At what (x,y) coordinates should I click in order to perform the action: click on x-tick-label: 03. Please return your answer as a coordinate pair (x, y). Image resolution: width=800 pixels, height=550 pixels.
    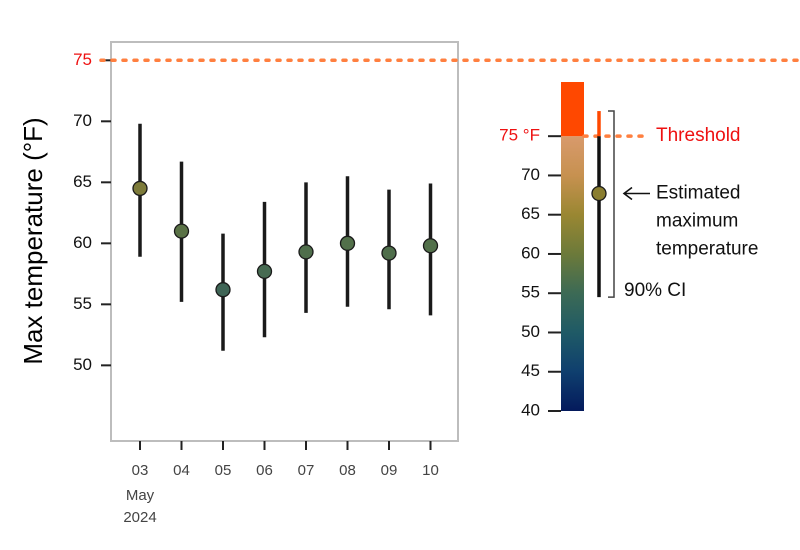
    Looking at the image, I should click on (140, 470).